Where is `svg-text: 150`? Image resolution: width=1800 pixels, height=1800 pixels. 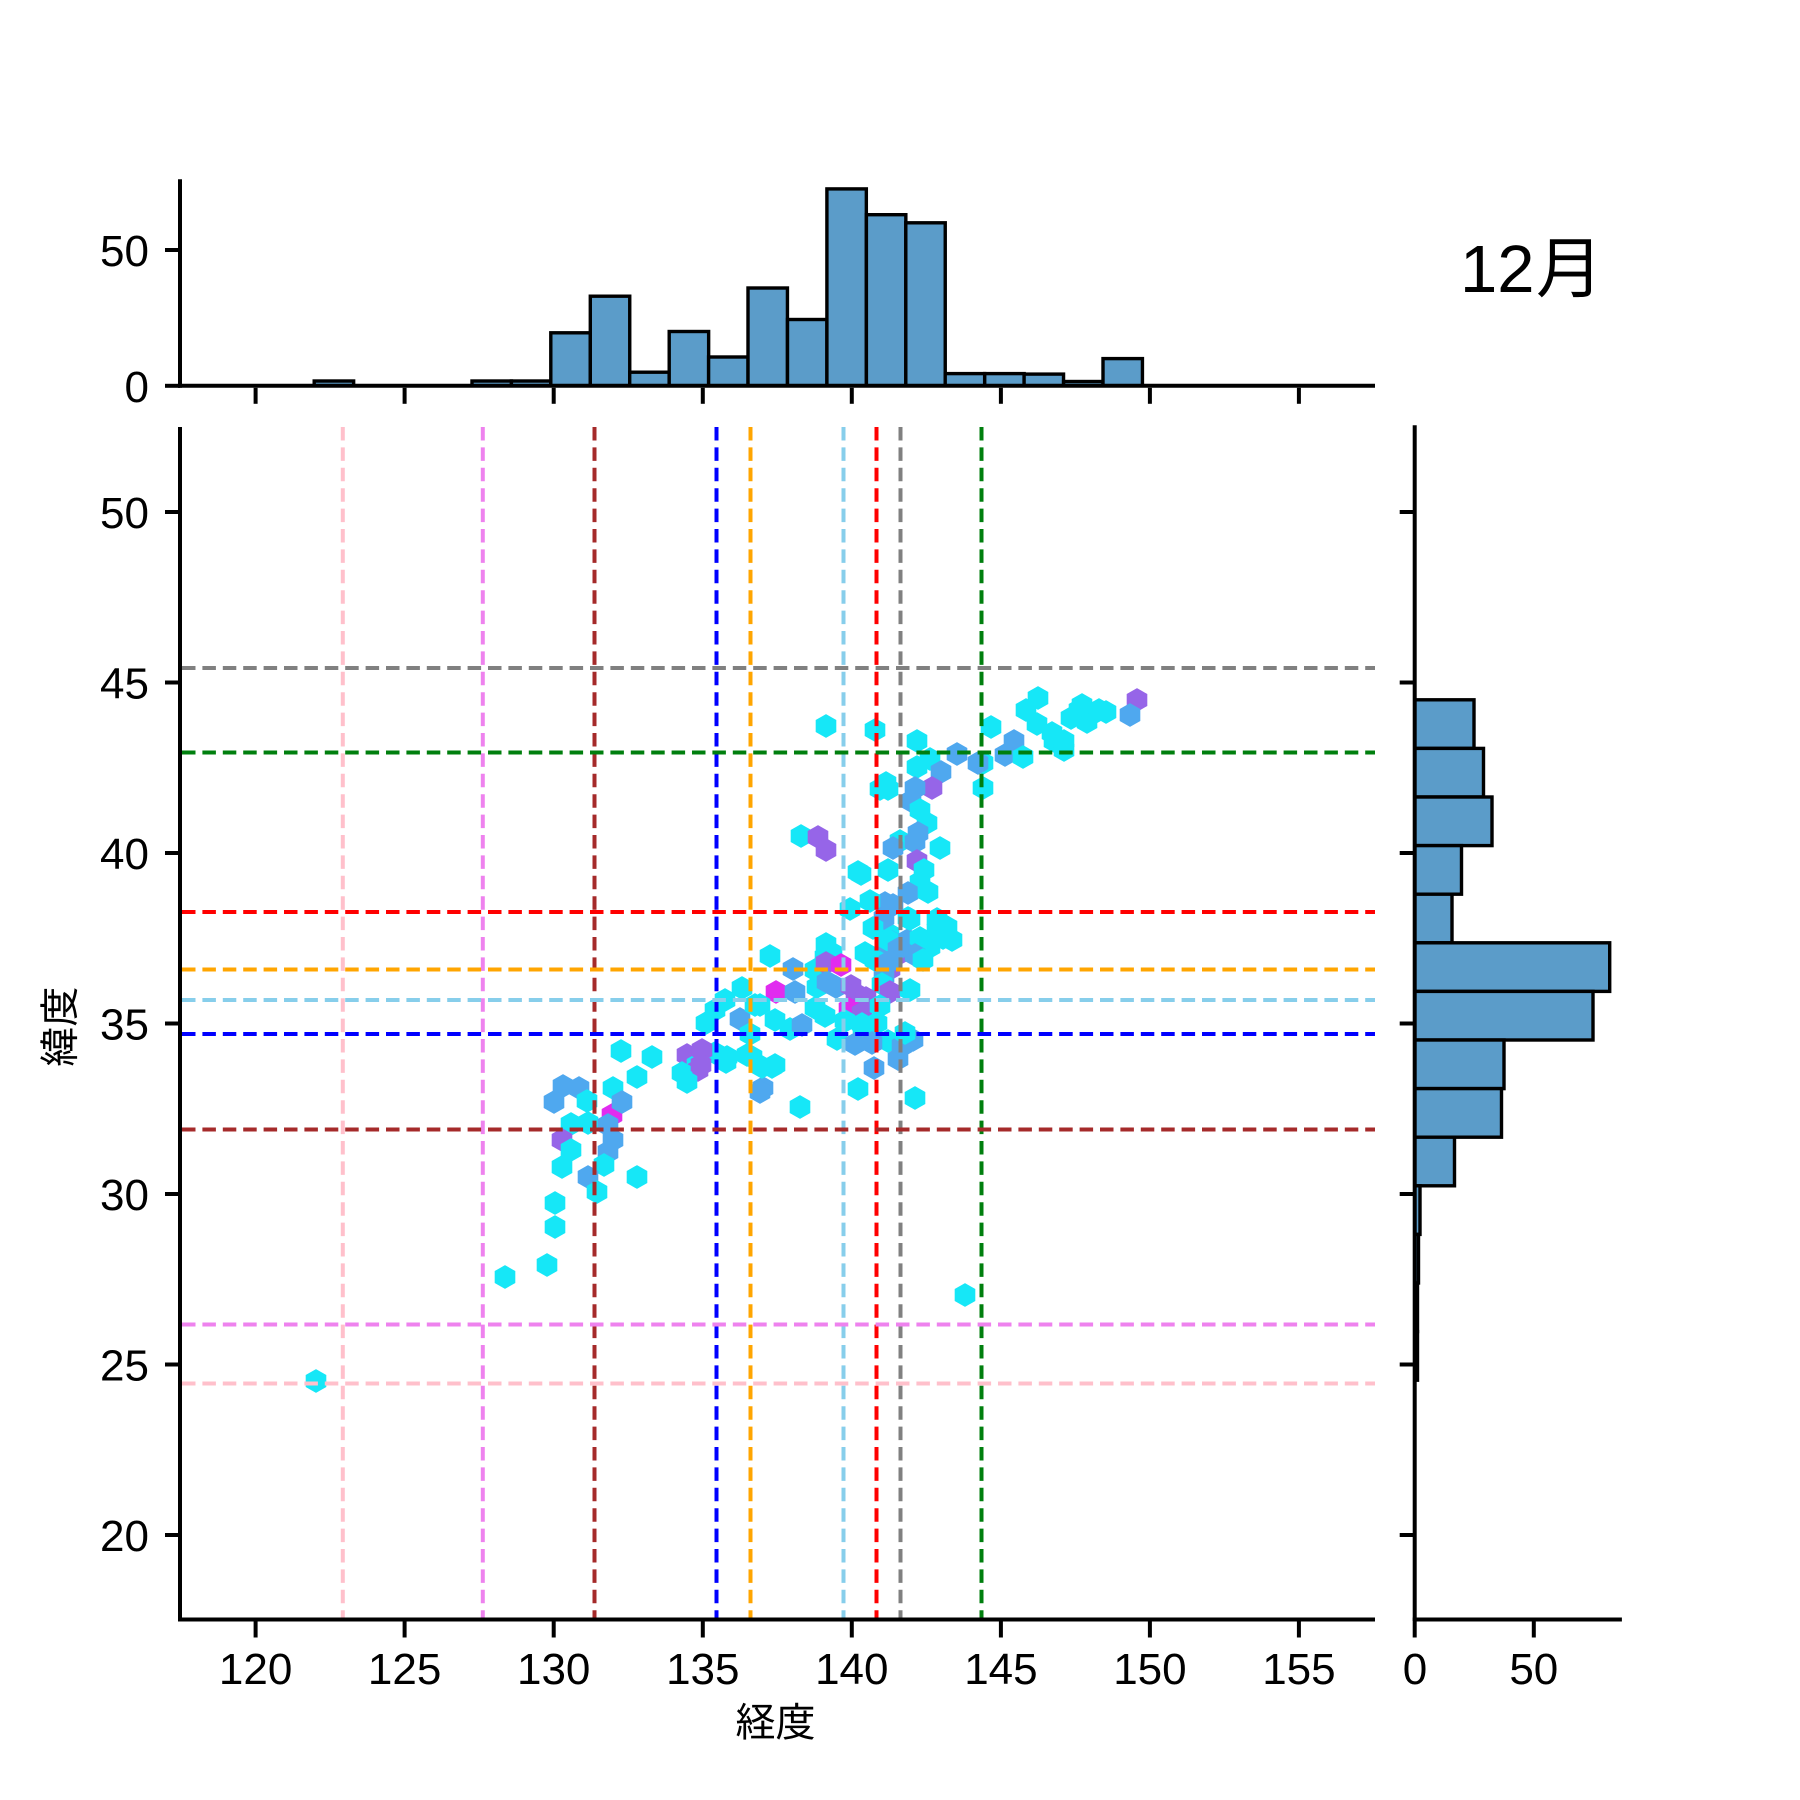 svg-text: 150 is located at coordinates (1149, 1669).